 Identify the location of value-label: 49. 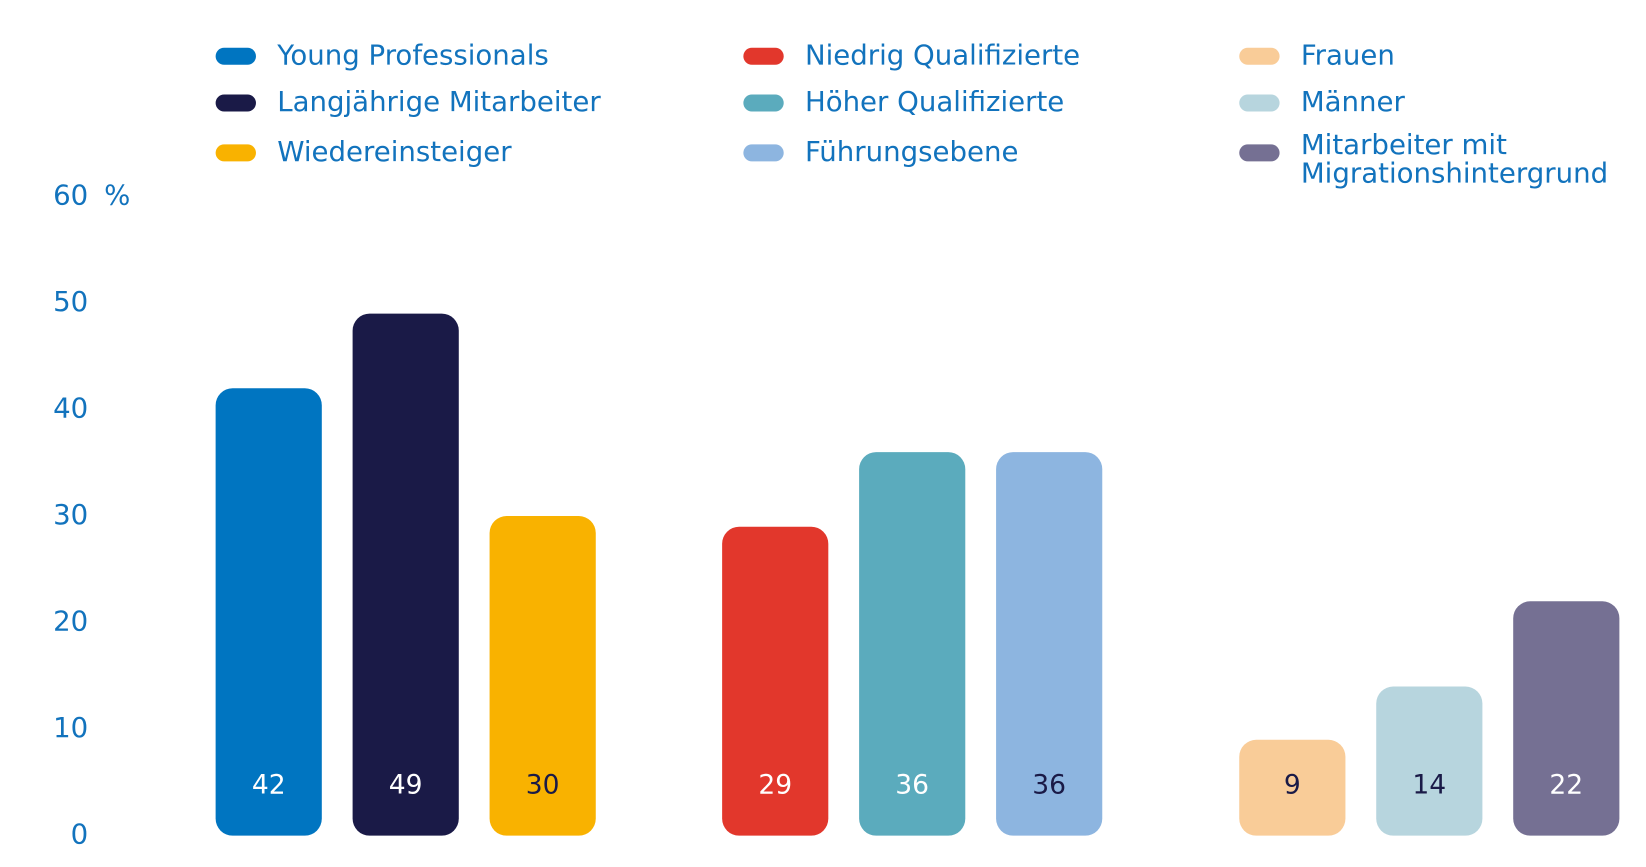
(406, 784).